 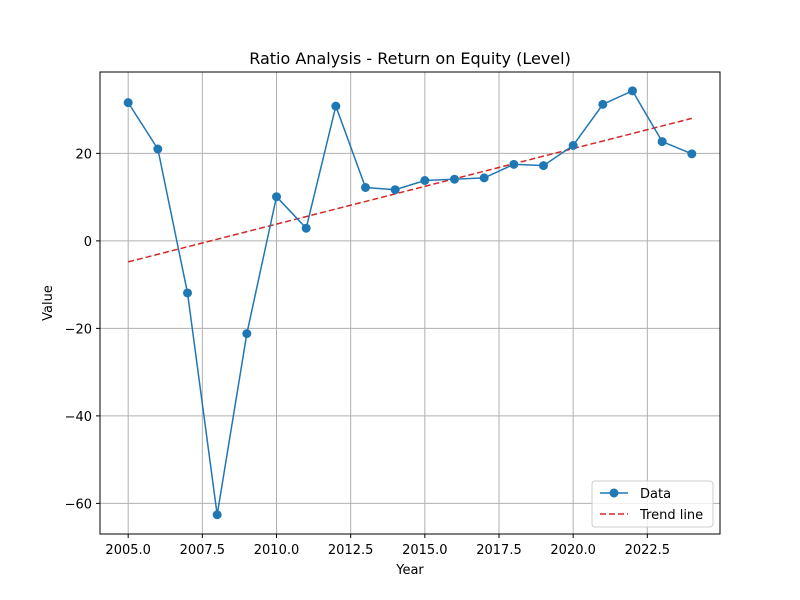 I want to click on x-tick-label: 2005.0, so click(x=128, y=550).